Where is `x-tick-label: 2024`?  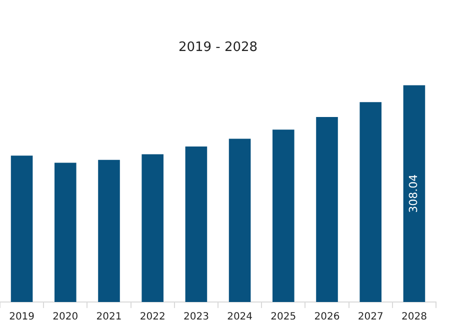
x-tick-label: 2024 is located at coordinates (240, 317).